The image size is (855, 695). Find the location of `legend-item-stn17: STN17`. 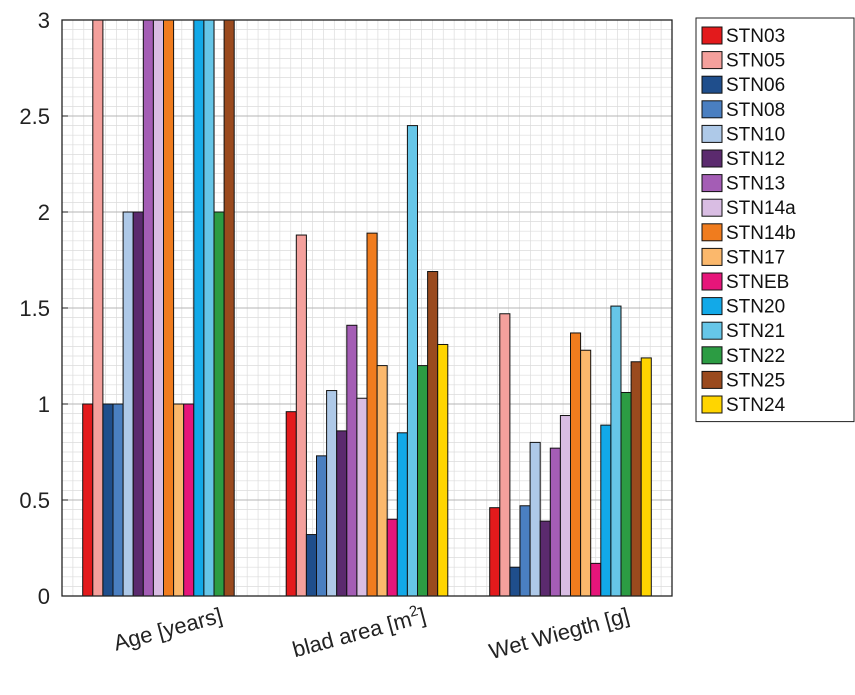

legend-item-stn17: STN17 is located at coordinates (743, 257).